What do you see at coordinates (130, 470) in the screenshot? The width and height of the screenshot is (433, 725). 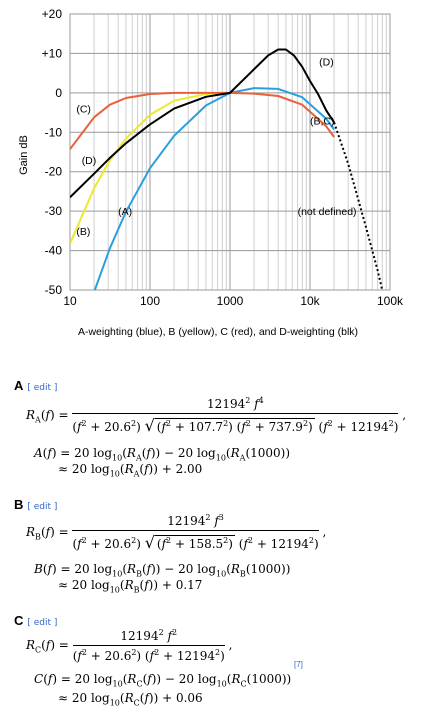 I see `formula-a-approx: ≈ 20 log10(RA(f)) + 2.00` at bounding box center [130, 470].